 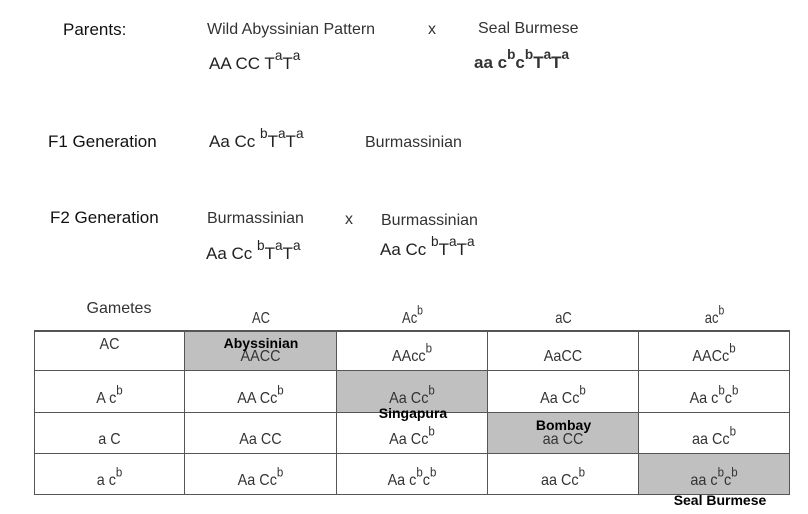 What do you see at coordinates (253, 250) in the screenshot?
I see `f2-parent1-genotype: Aa Cc bTaTa` at bounding box center [253, 250].